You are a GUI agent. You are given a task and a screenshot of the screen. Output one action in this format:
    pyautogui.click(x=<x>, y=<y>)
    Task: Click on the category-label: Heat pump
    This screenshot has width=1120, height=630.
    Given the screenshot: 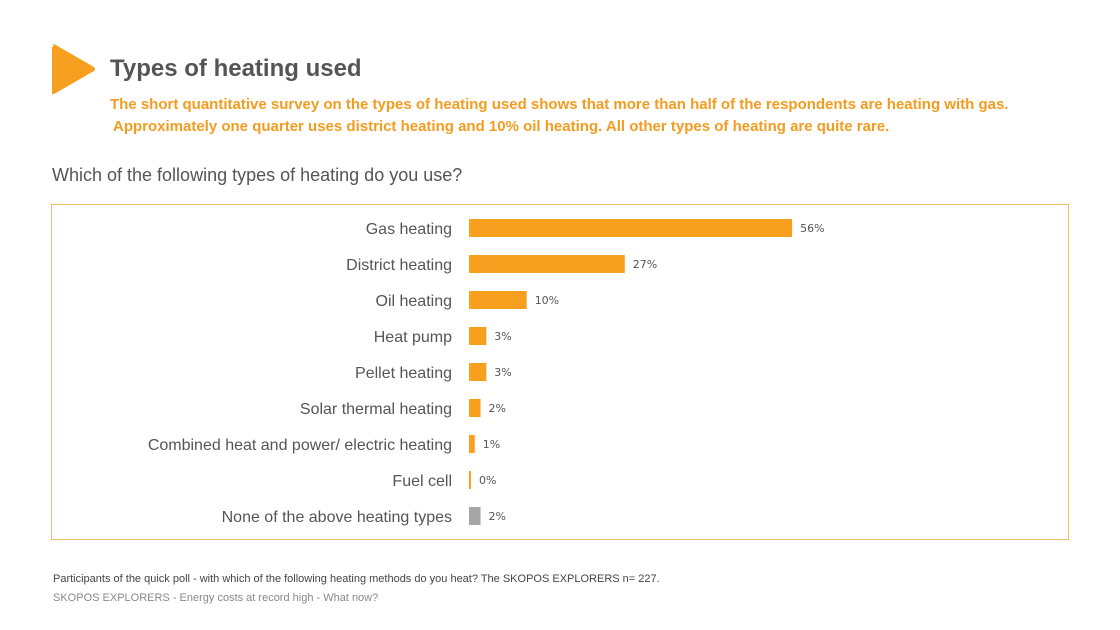 What is the action you would take?
    pyautogui.click(x=413, y=337)
    